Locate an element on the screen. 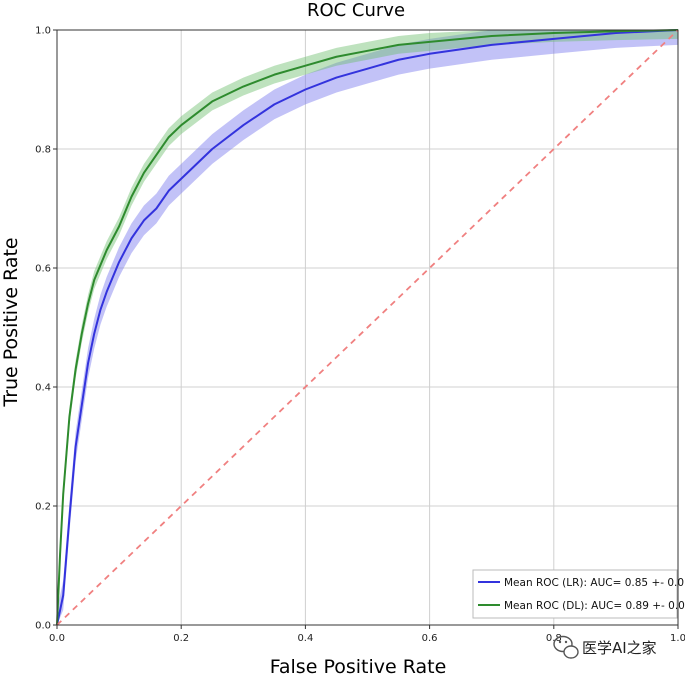 This screenshot has height=681, width=685. y-tick-label: 1.0 is located at coordinates (43, 31).